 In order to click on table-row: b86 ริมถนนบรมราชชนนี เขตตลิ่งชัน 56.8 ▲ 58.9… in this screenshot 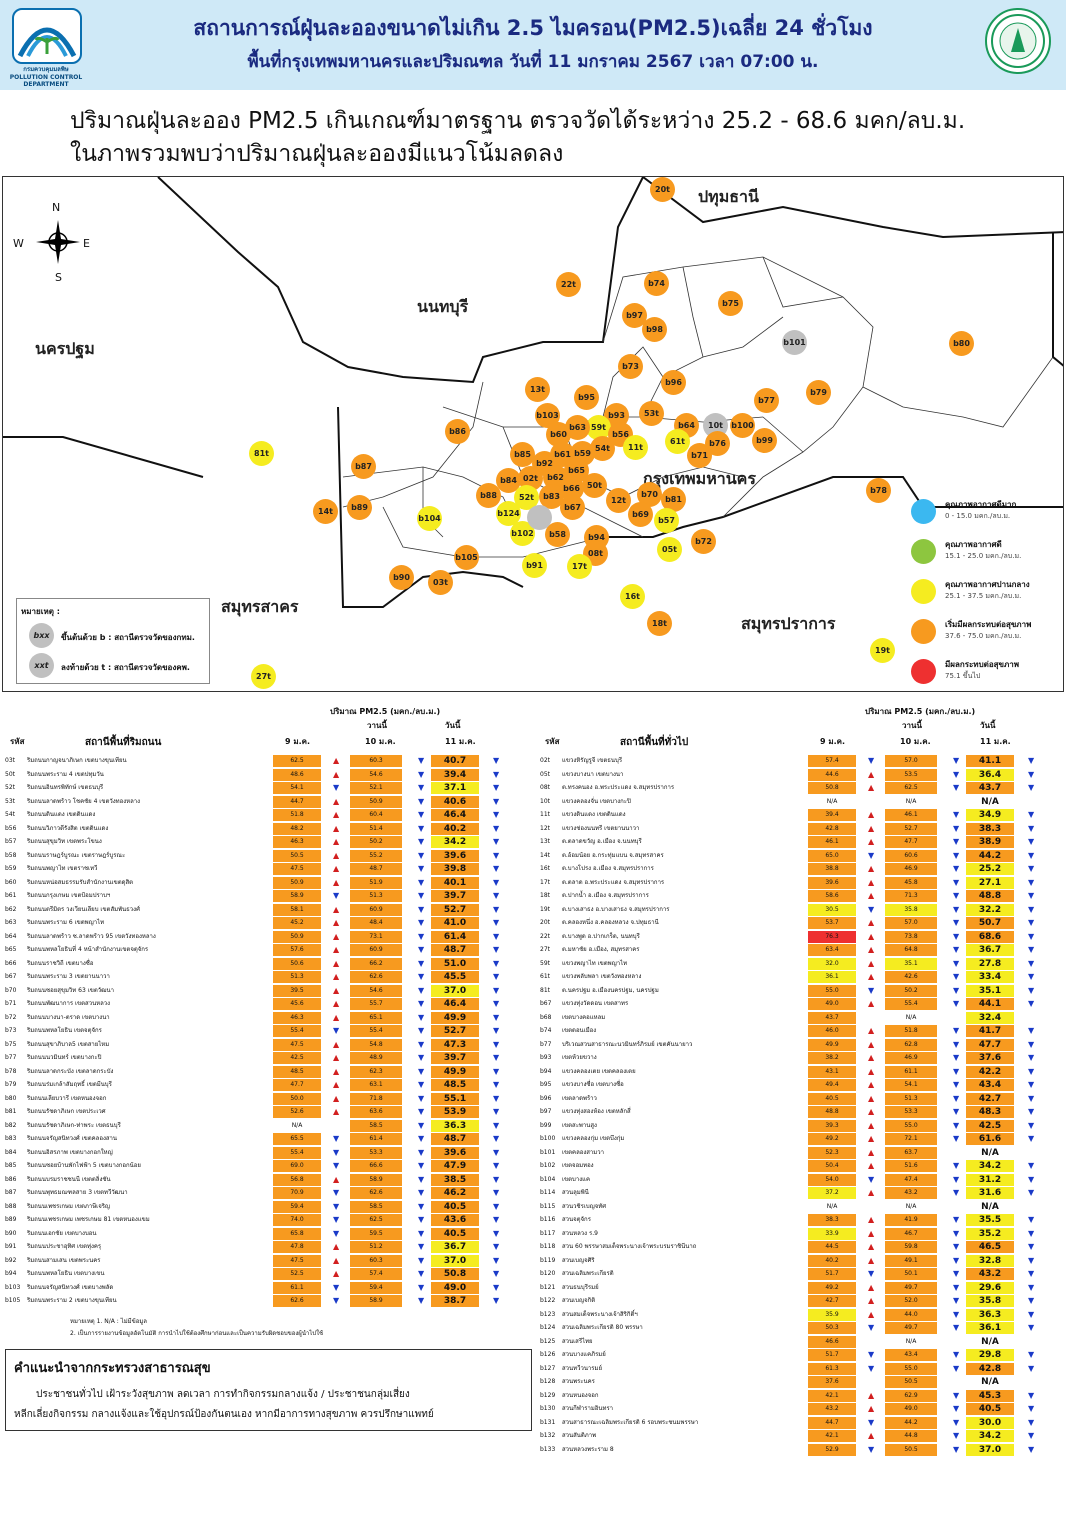, I will do `click(257, 1180)`.